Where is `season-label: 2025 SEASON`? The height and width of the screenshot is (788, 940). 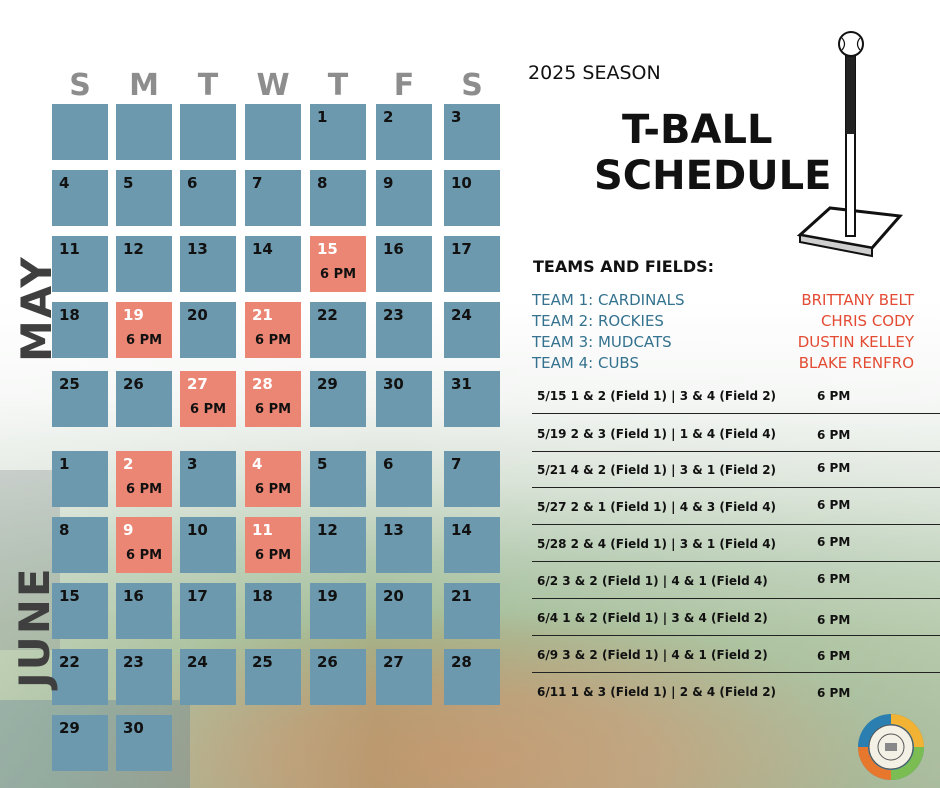 season-label: 2025 SEASON is located at coordinates (594, 73).